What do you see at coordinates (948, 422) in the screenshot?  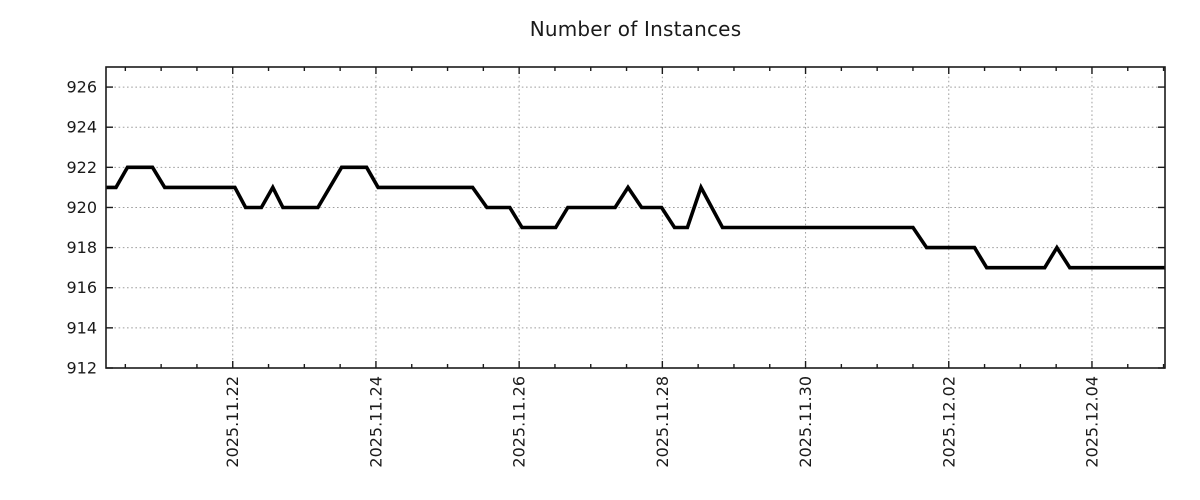 I see `svg-text: 2025.12.02` at bounding box center [948, 422].